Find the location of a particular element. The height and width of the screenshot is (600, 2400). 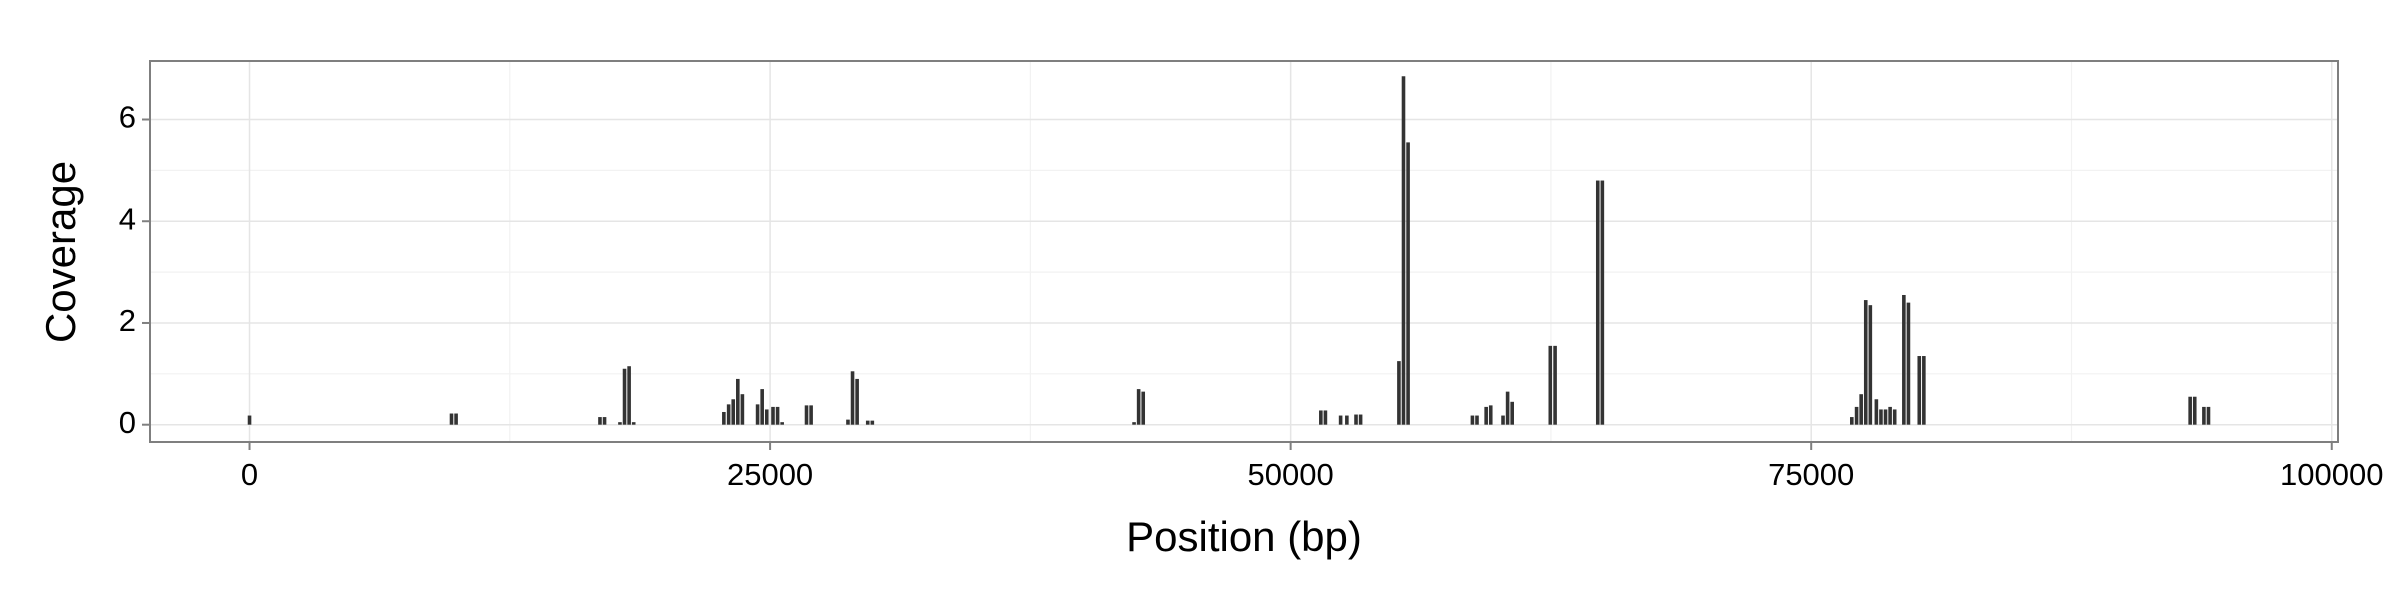

x-axis-title: Position (bp) is located at coordinates (1244, 536).